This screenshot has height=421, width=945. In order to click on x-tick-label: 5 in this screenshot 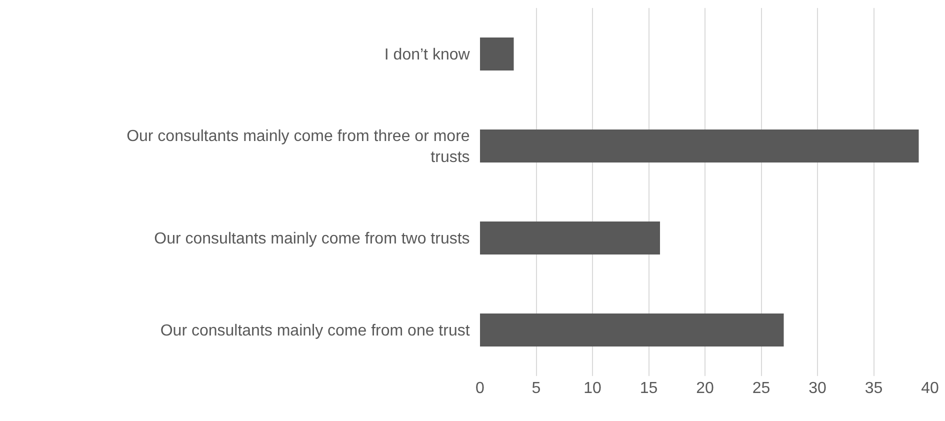, I will do `click(536, 388)`.